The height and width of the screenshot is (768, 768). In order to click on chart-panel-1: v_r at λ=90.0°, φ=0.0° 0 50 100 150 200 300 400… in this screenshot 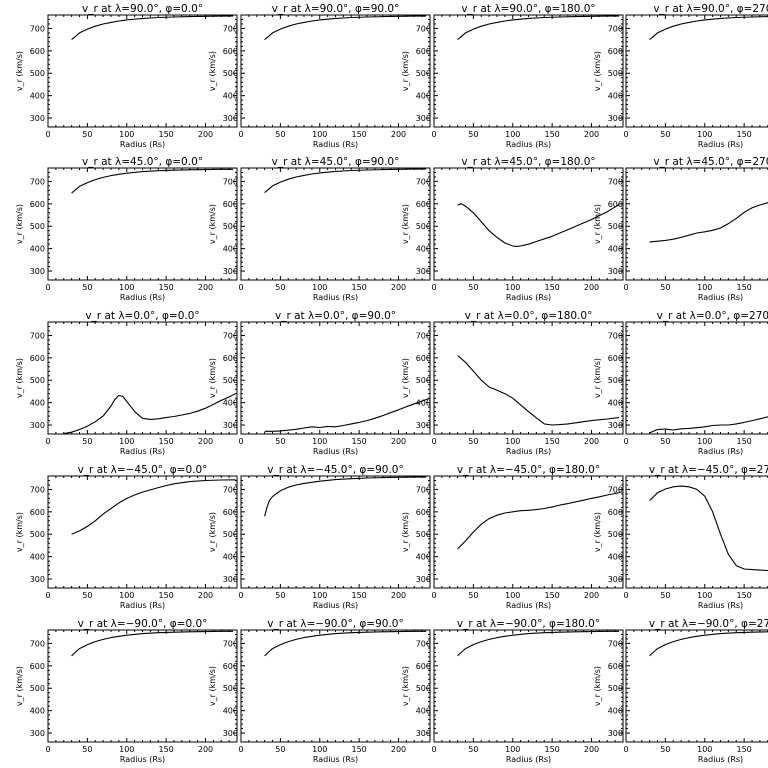, I will do `click(126, 76)`.